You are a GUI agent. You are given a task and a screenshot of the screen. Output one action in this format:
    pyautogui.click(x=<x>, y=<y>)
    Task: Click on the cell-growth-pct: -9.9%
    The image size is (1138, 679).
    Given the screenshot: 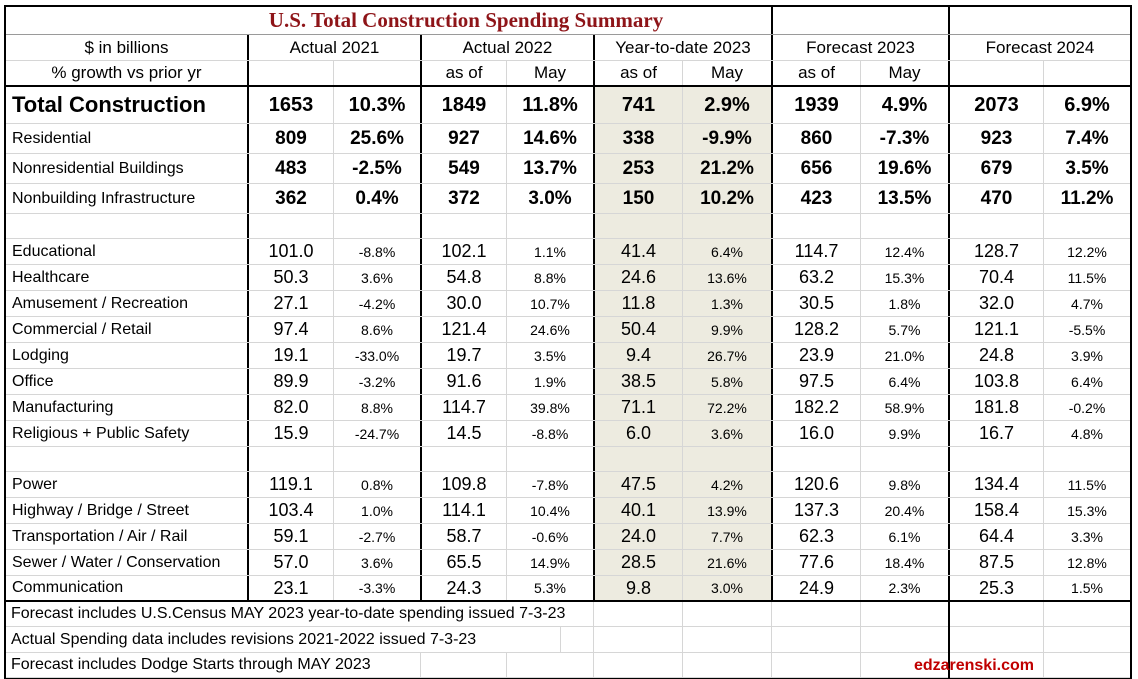 What is the action you would take?
    pyautogui.click(x=726, y=138)
    